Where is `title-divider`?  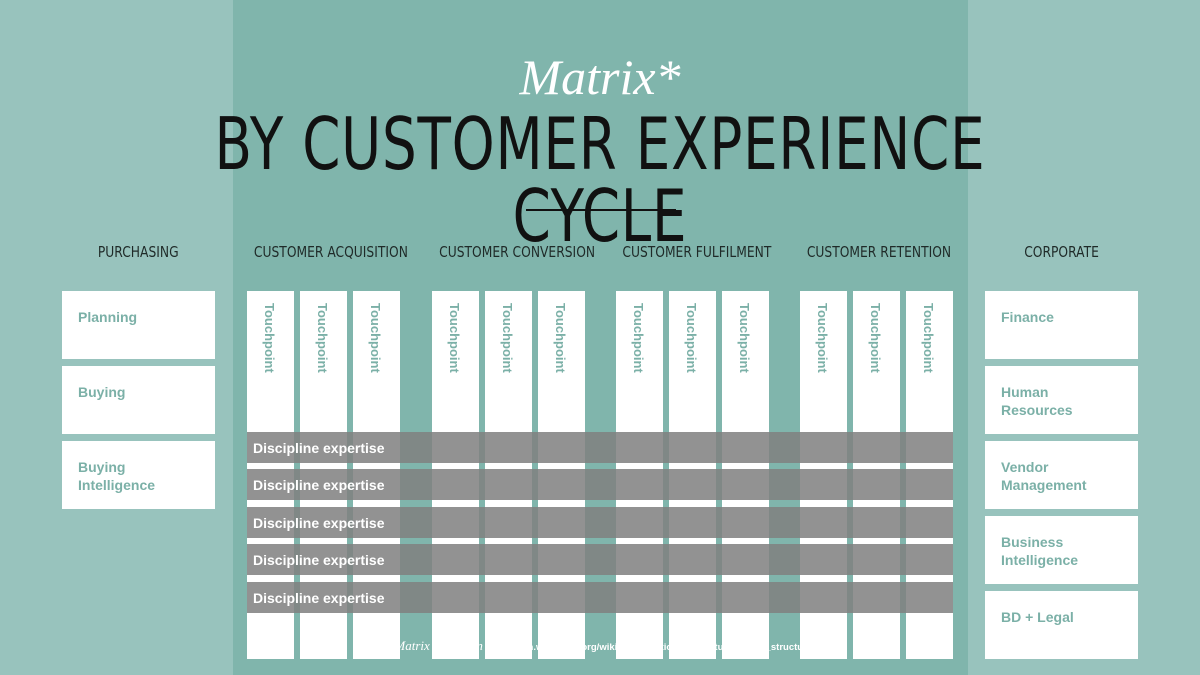
title-divider is located at coordinates (601, 210).